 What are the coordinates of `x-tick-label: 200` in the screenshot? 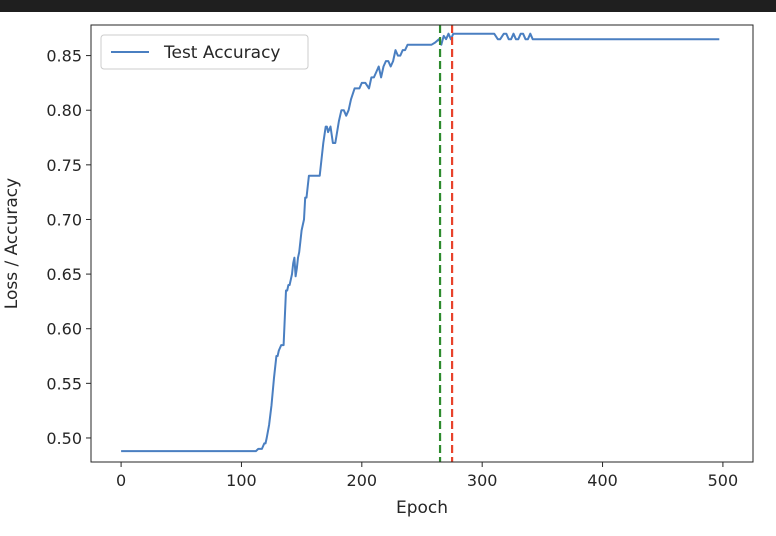 It's located at (362, 480).